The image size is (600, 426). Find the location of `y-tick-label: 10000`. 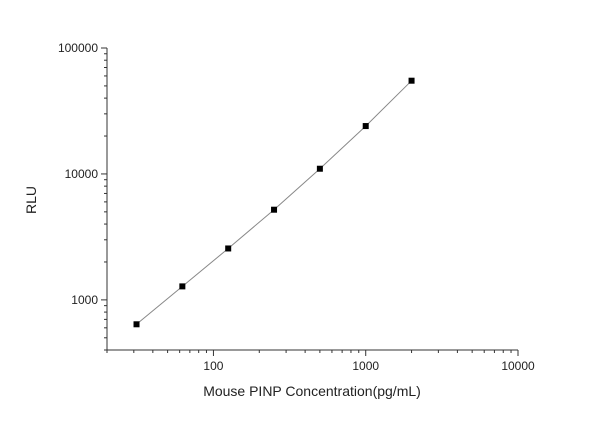

y-tick-label: 10000 is located at coordinates (82, 174).